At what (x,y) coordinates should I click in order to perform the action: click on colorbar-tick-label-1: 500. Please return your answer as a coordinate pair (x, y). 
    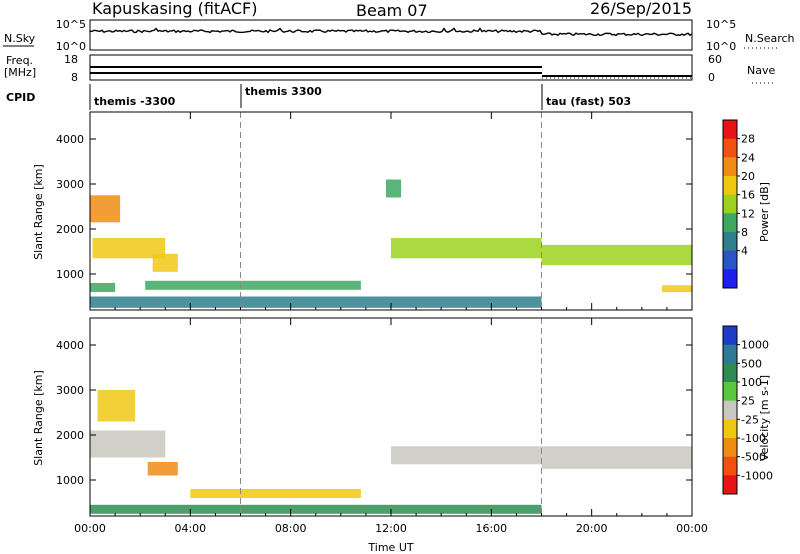
    Looking at the image, I should click on (751, 363).